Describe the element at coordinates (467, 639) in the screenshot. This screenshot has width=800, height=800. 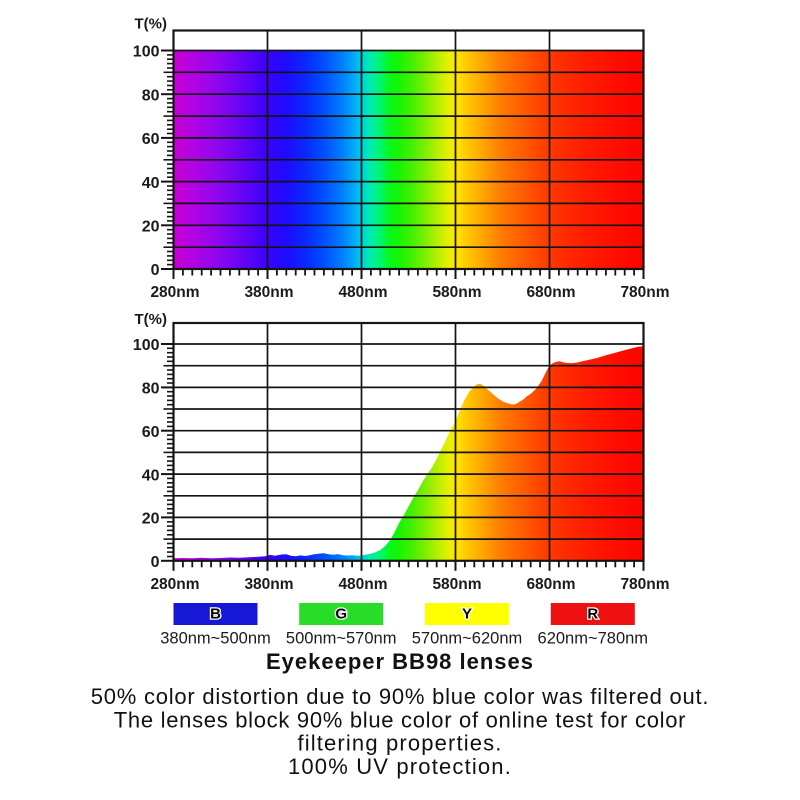
I see `svg-text: 570nm~620nm` at that location.